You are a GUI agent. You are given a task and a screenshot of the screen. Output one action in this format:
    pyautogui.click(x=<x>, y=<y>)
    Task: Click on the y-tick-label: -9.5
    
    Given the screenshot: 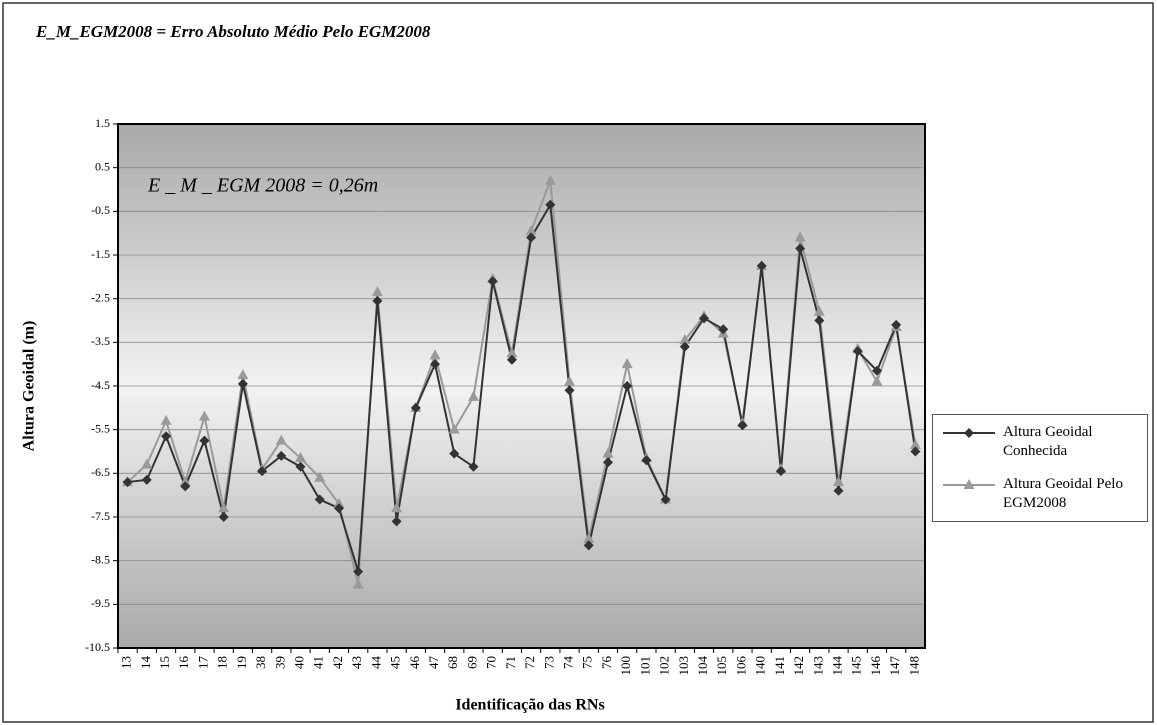 What is the action you would take?
    pyautogui.click(x=100, y=603)
    